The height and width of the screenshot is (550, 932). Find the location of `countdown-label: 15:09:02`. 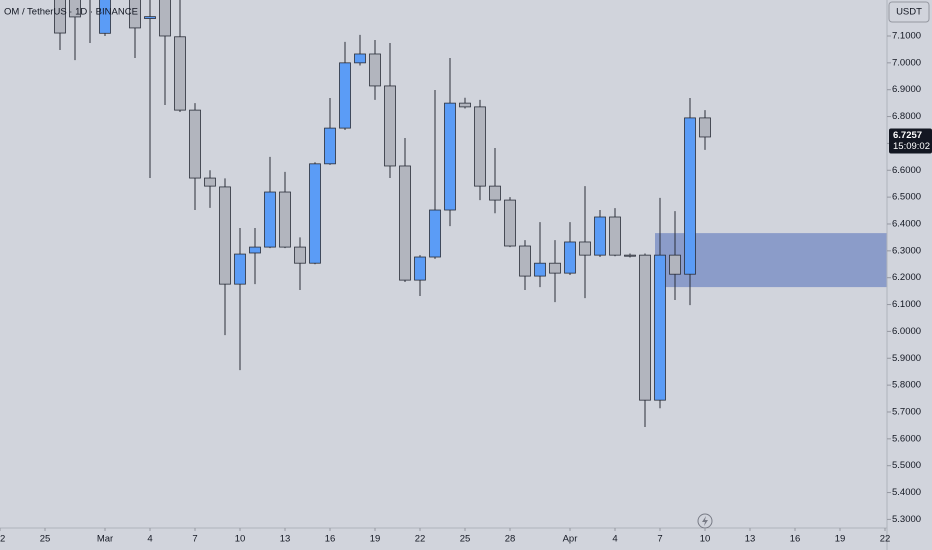

countdown-label: 15:09:02 is located at coordinates (911, 146).